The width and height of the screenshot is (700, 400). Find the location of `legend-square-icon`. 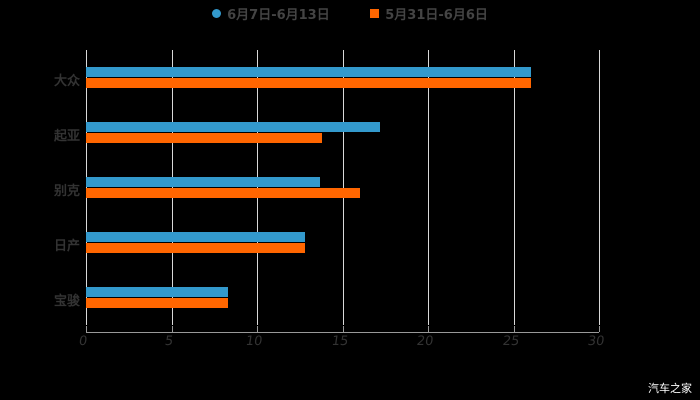

legend-square-icon is located at coordinates (375, 13).